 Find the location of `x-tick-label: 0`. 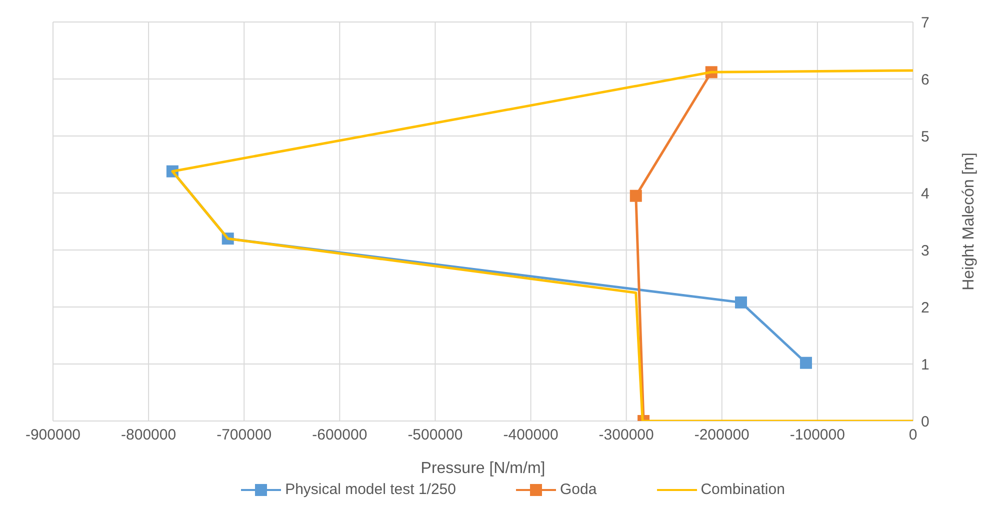

x-tick-label: 0 is located at coordinates (913, 435).